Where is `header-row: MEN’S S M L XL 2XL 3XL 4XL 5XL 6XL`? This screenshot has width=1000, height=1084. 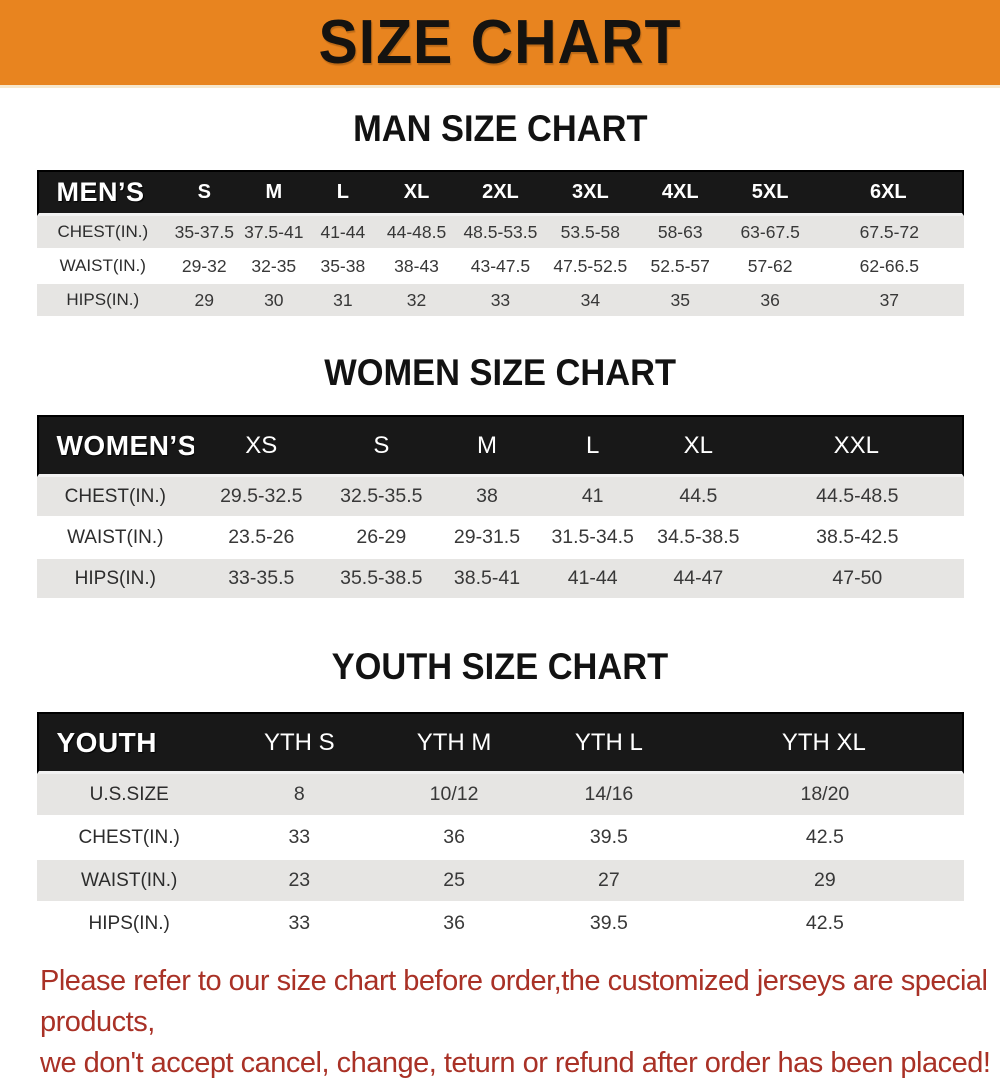 header-row: MEN’S S M L XL 2XL 3XL 4XL 5XL 6XL is located at coordinates (500, 193).